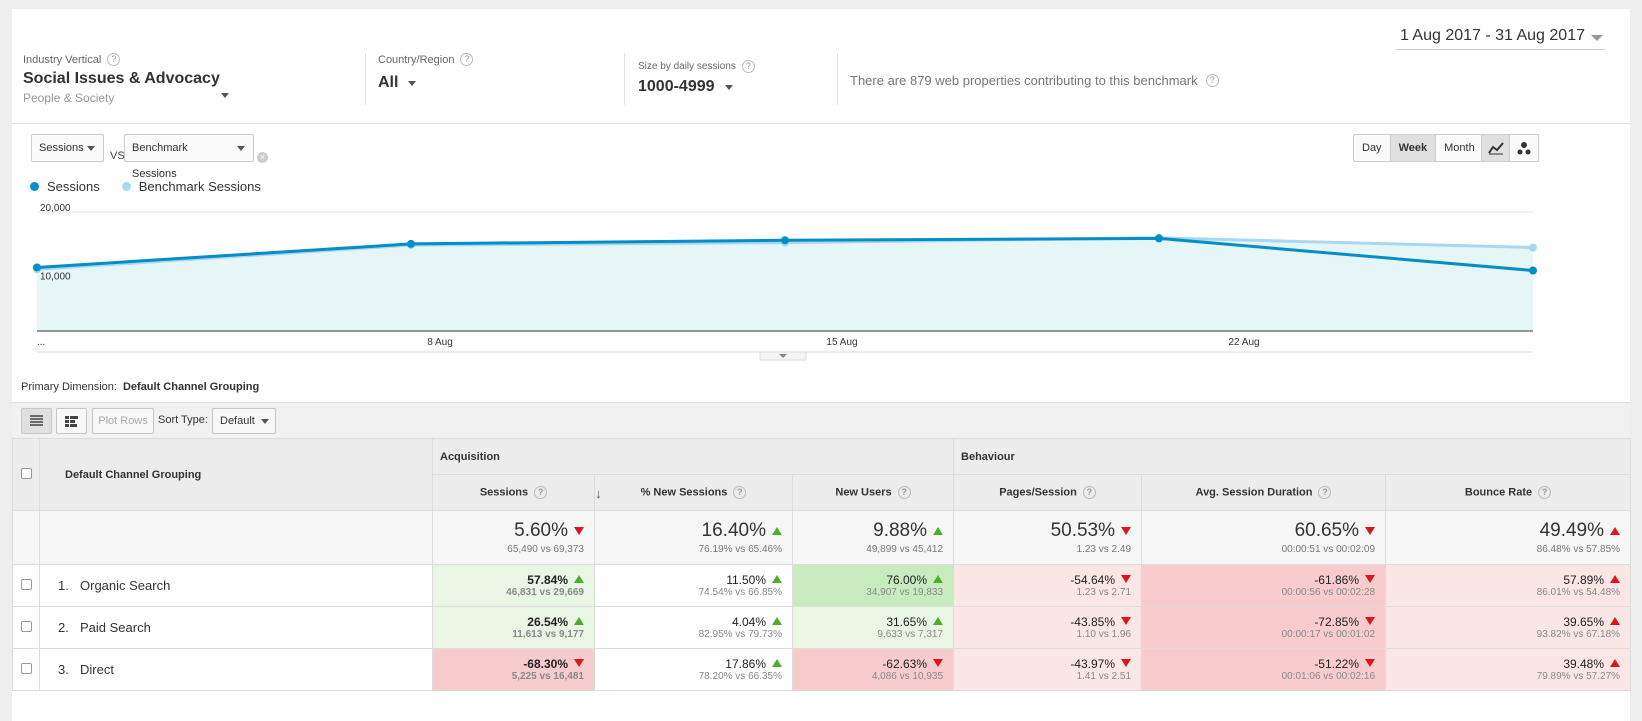 The image size is (1642, 721). Describe the element at coordinates (115, 627) in the screenshot. I see `channel-link: Paid Search` at that location.